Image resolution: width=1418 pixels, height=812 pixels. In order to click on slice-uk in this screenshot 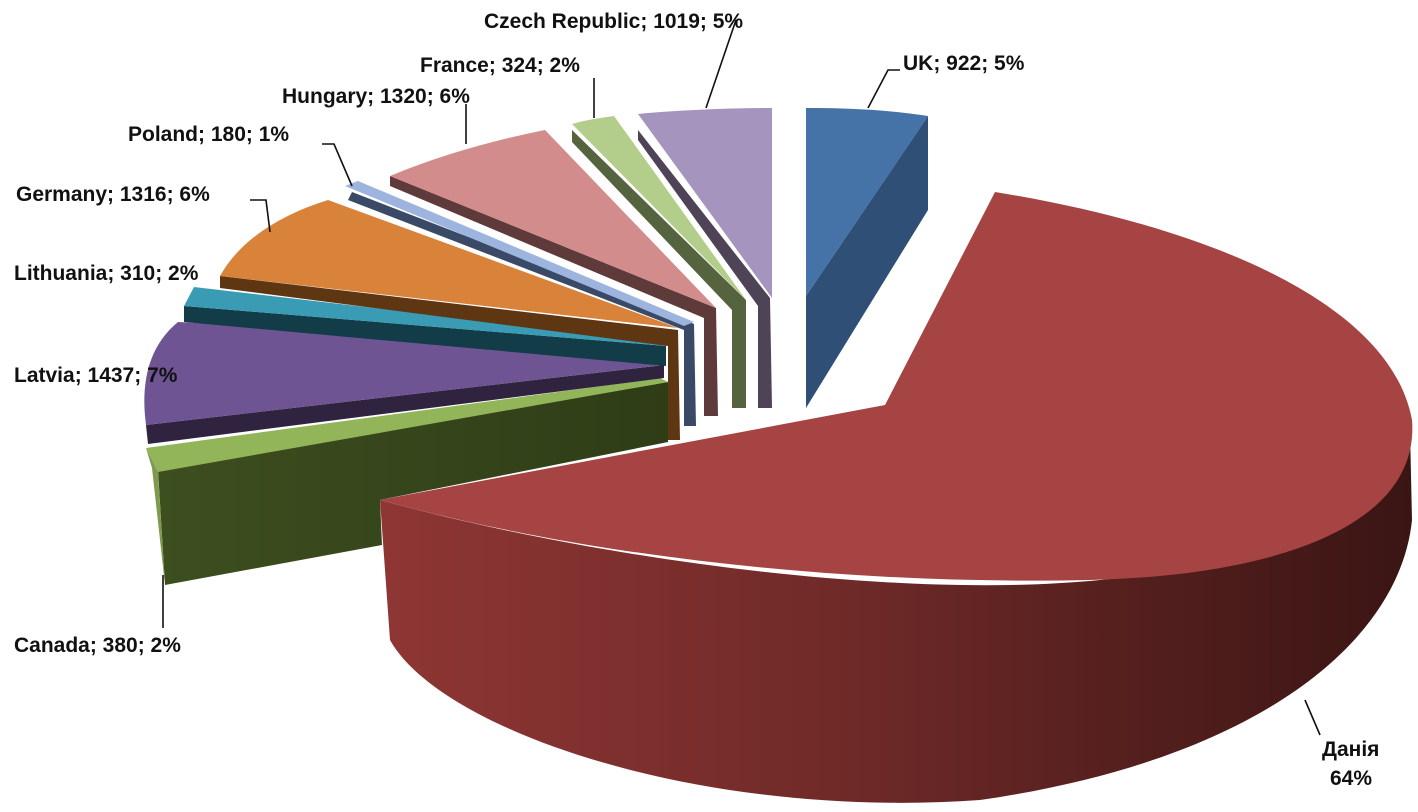, I will do `click(867, 258)`.